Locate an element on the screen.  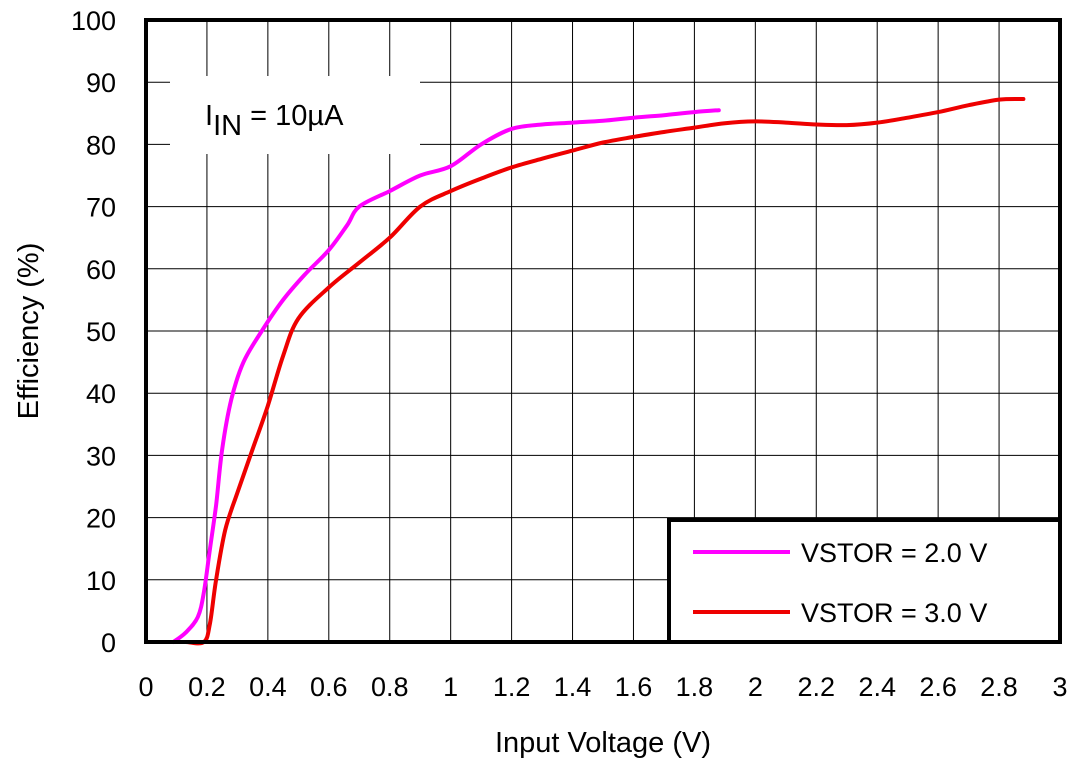
x-axis-title: Input Voltage (V) is located at coordinates (603, 743).